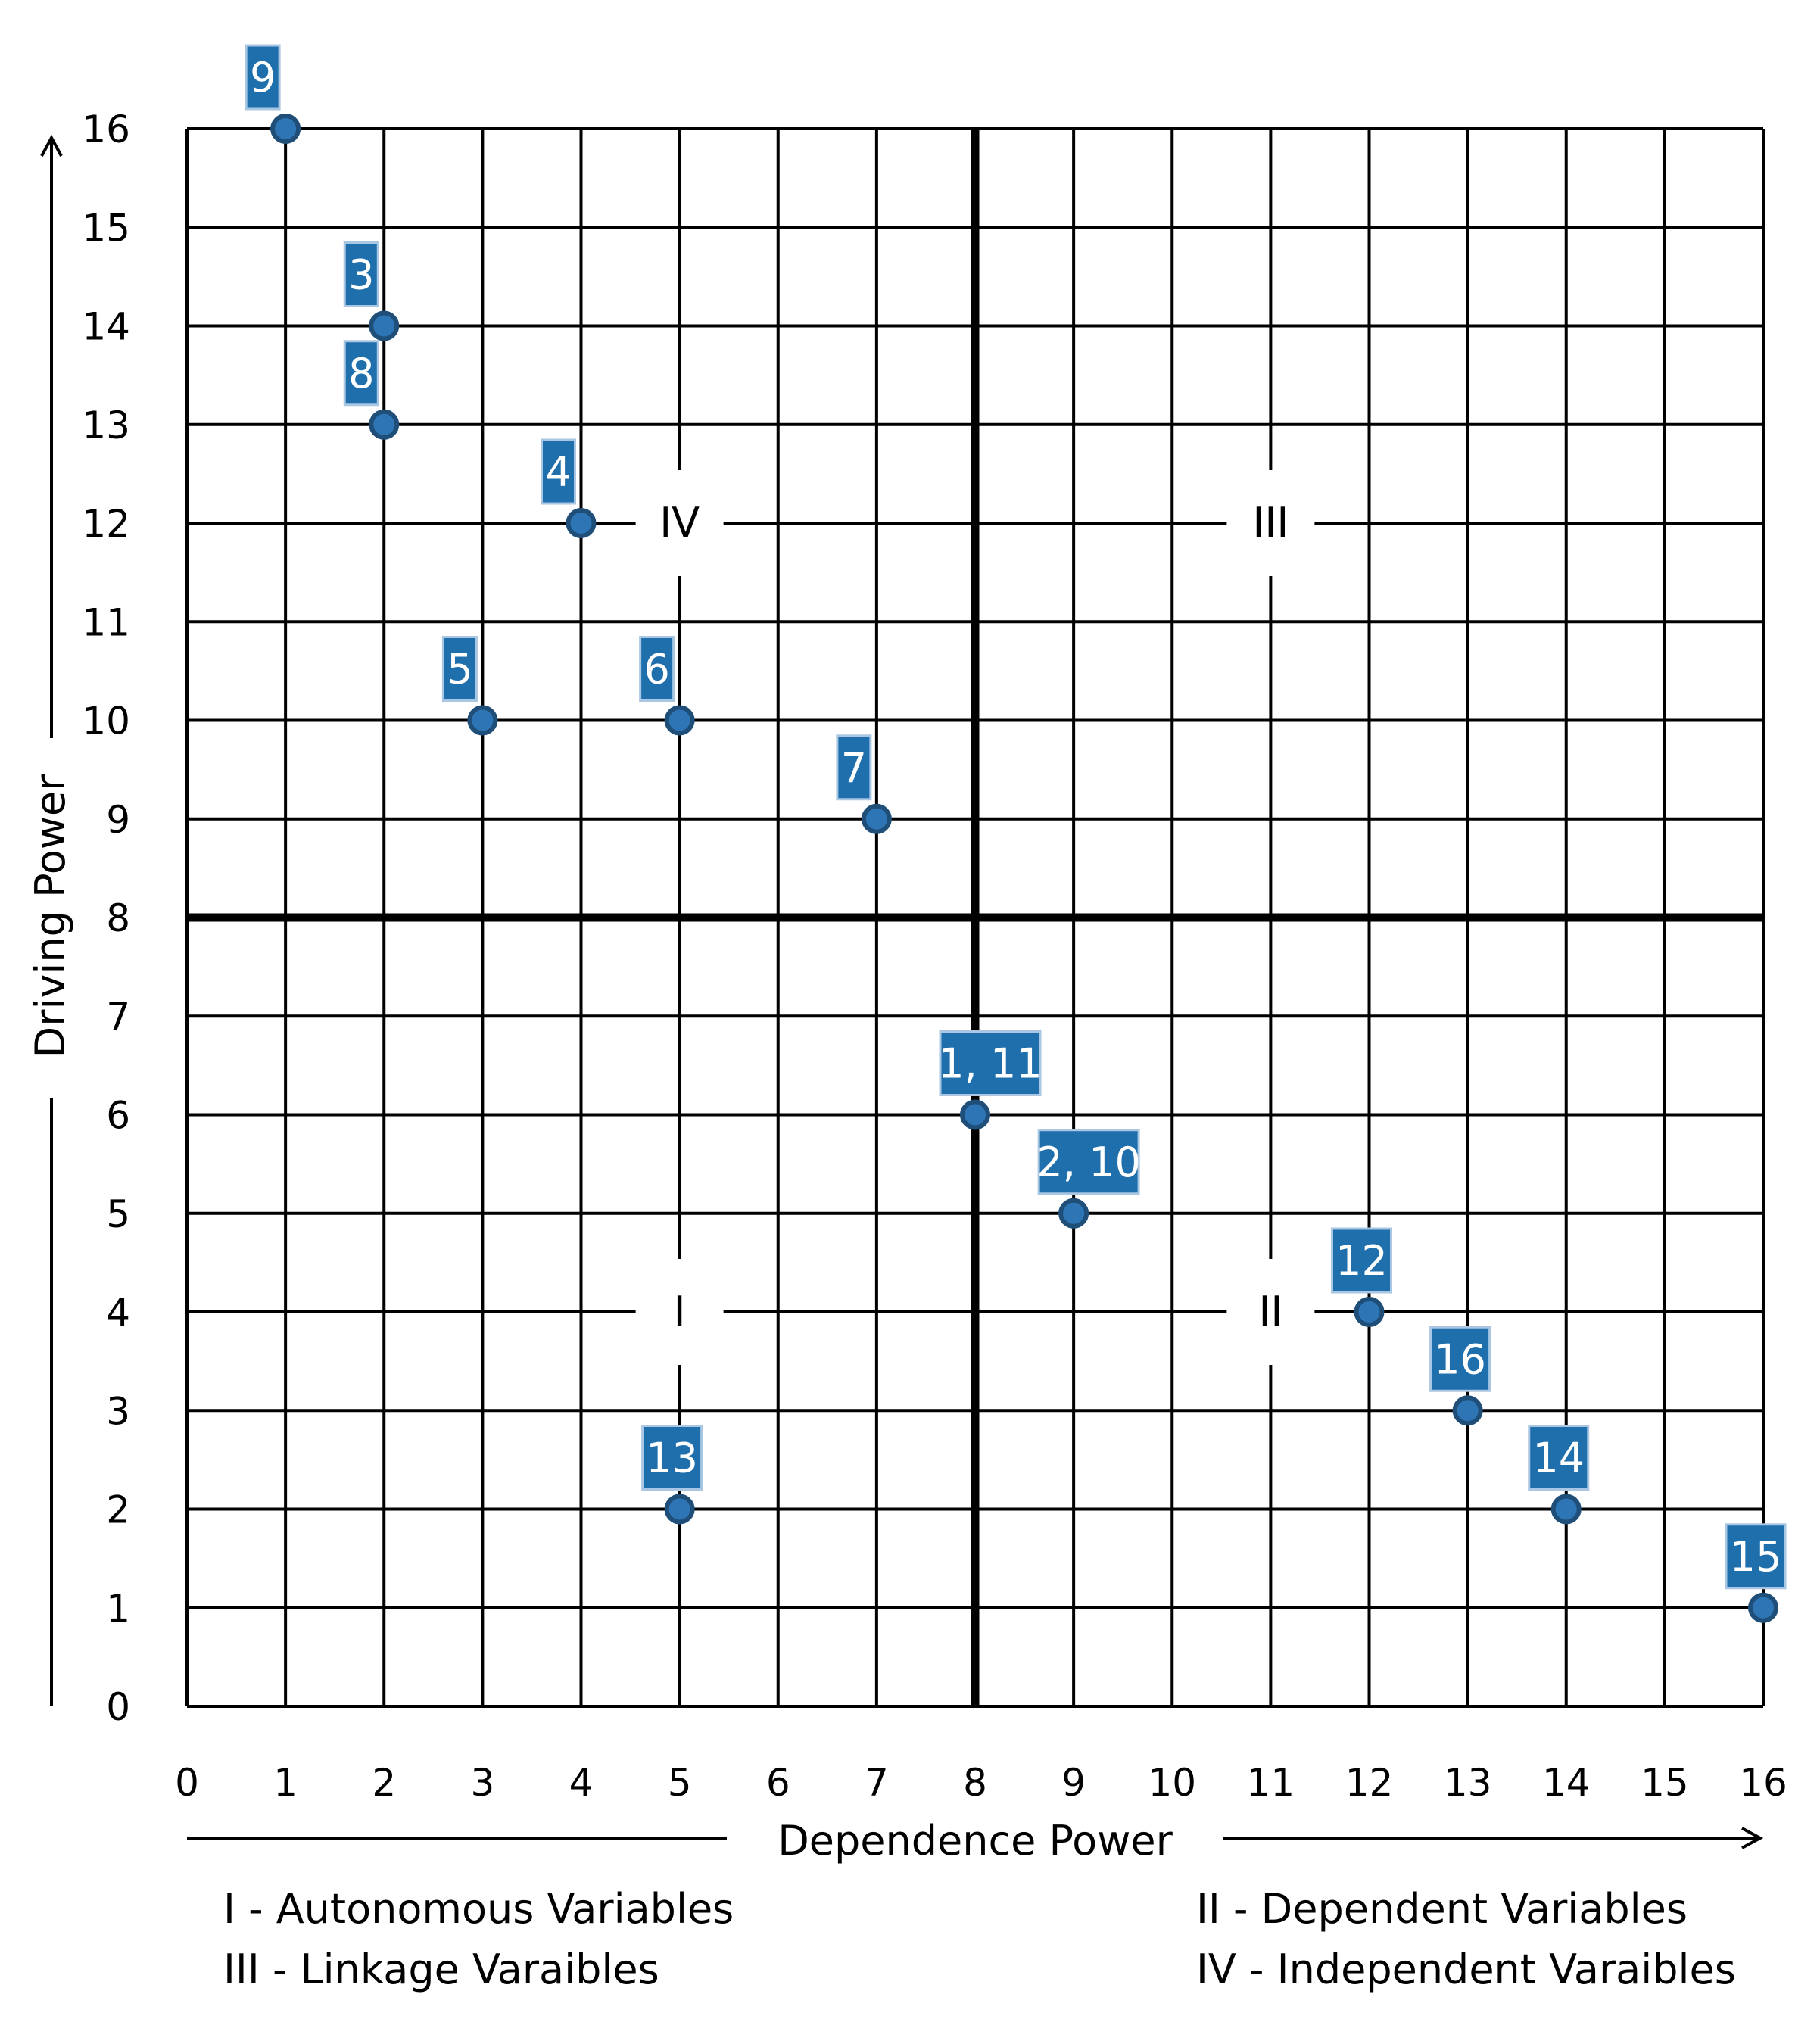  Describe the element at coordinates (106, 622) in the screenshot. I see `y-tick-label: 11` at that location.